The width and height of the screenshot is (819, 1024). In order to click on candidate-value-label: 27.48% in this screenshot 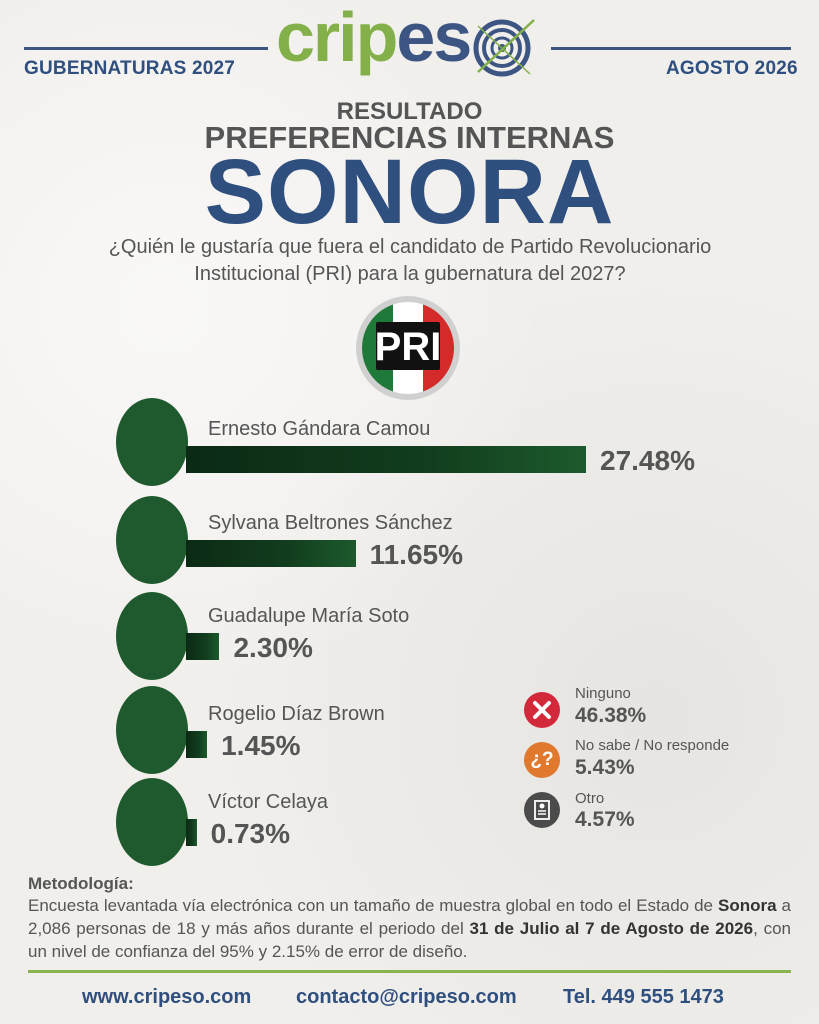, I will do `click(647, 460)`.